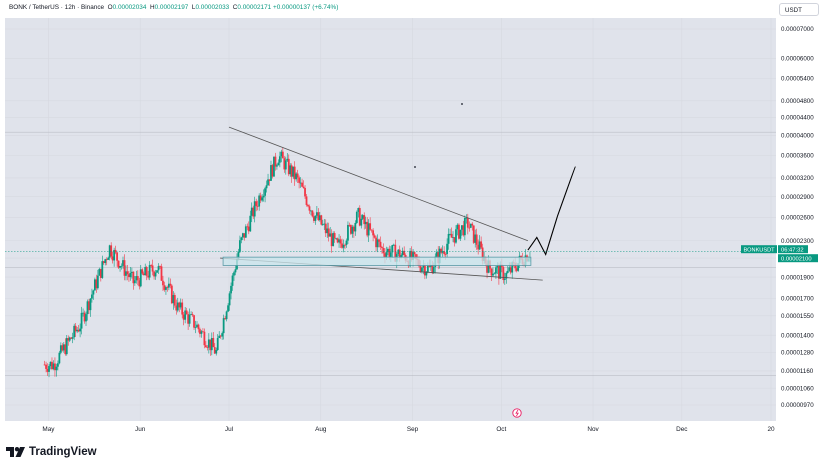  What do you see at coordinates (792, 250) in the screenshot?
I see `countdown-label: 06:47:32` at bounding box center [792, 250].